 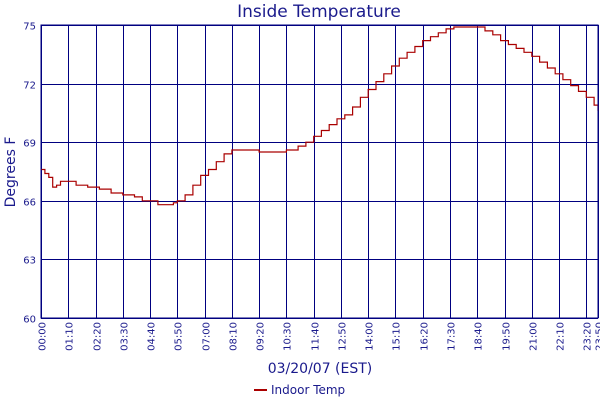 I want to click on x-tick-label: 15:10, so click(x=397, y=336).